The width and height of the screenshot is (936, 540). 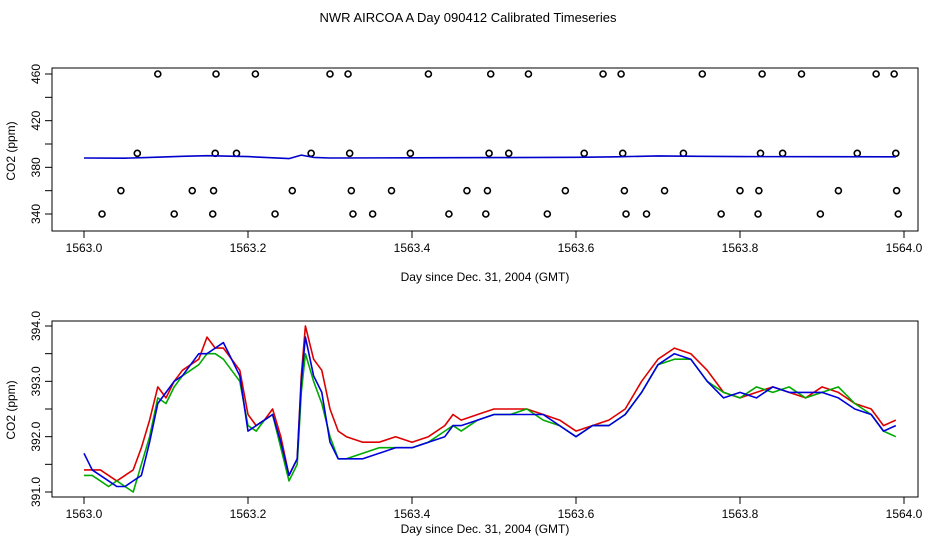 What do you see at coordinates (36, 492) in the screenshot?
I see `y-tick-label: 391.0` at bounding box center [36, 492].